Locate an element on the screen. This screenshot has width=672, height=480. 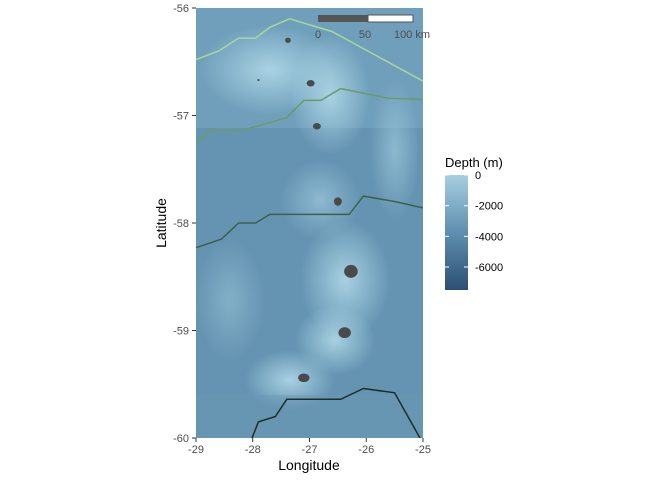
x-tick-label: -26 is located at coordinates (366, 450).